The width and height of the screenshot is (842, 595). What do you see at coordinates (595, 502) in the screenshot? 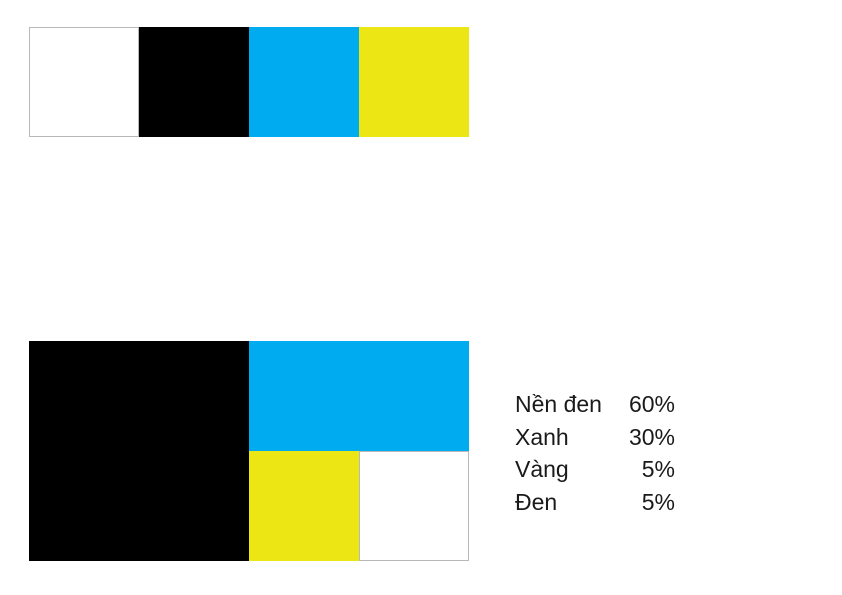
I see `legend-row: Đen 5%` at bounding box center [595, 502].